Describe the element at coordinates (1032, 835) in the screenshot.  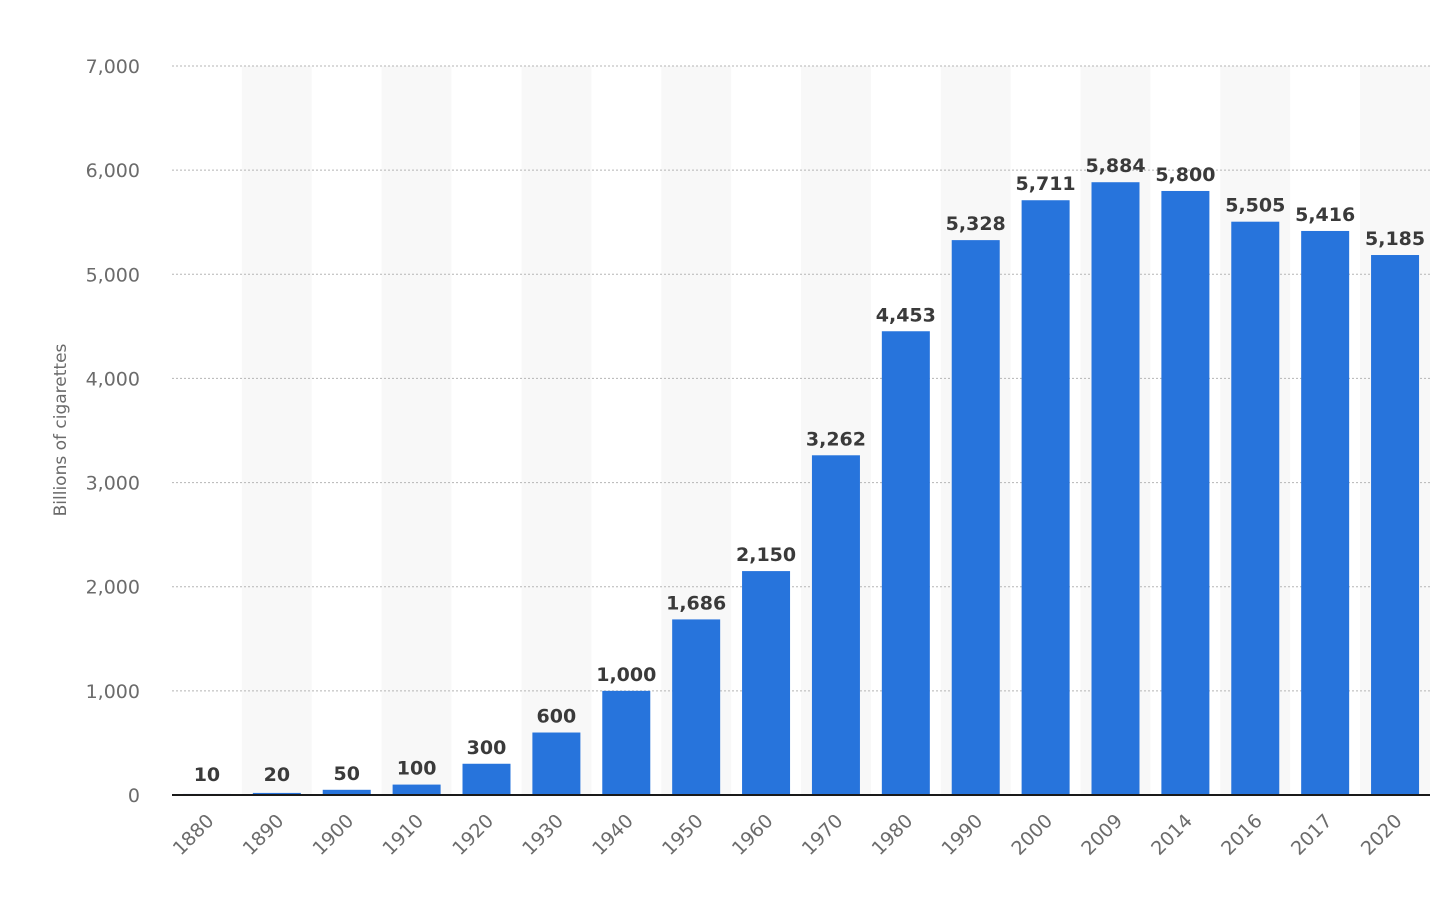
I see `x-tick-label: 2000` at that location.